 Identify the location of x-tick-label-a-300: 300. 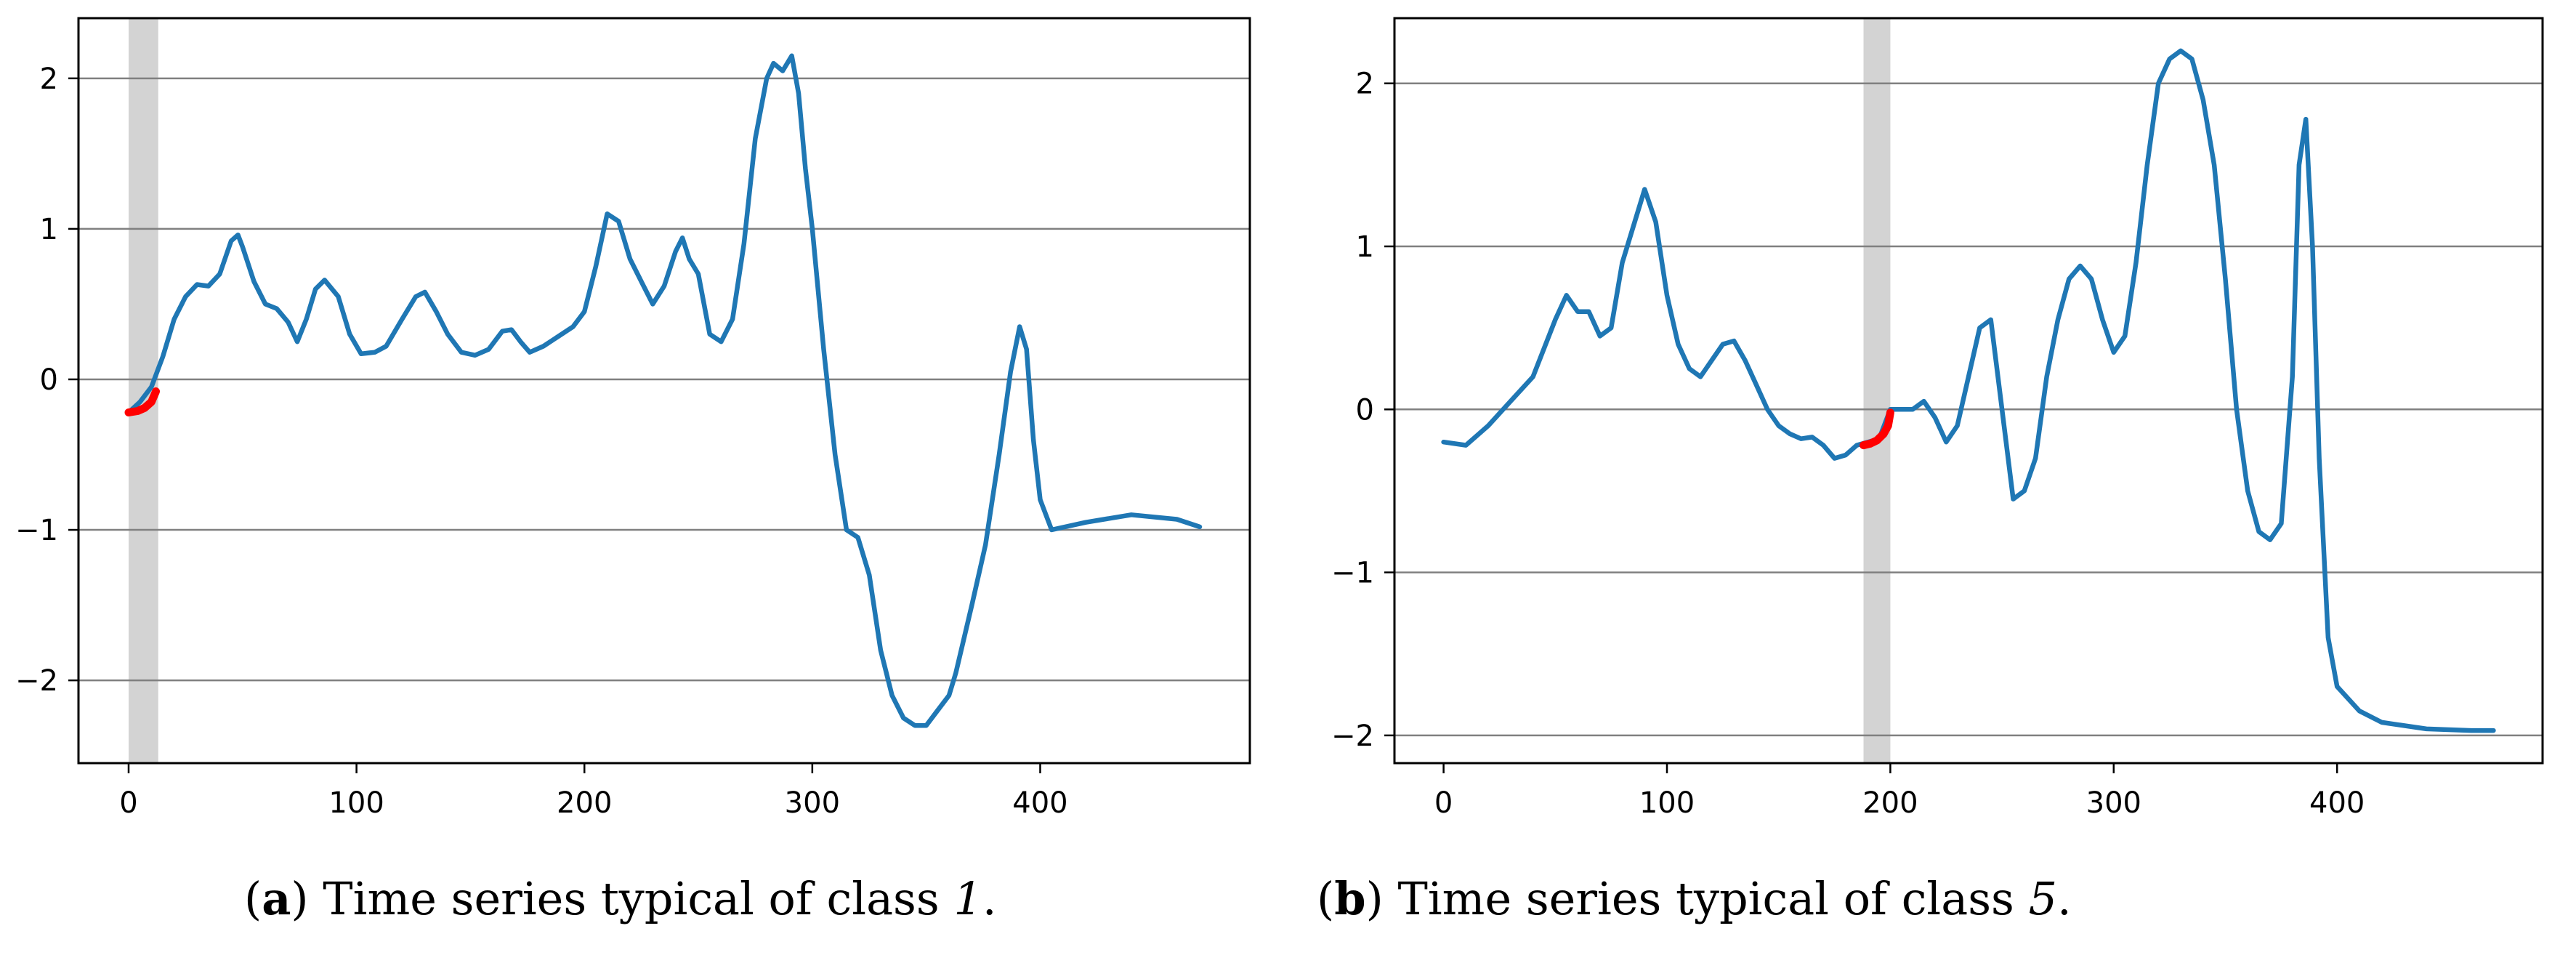
(813, 803).